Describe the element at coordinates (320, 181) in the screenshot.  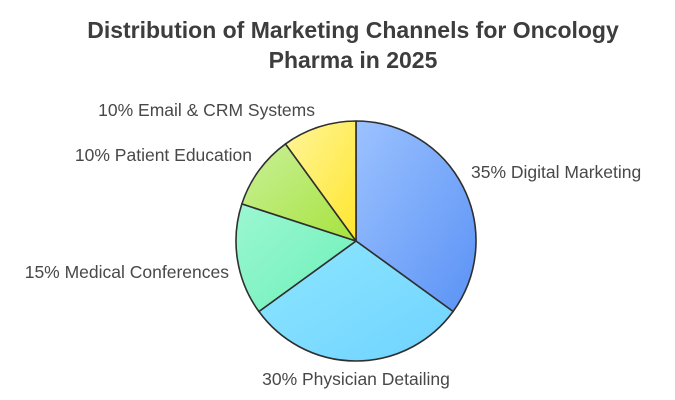
I see `pie-slice-email-crm-systems` at that location.